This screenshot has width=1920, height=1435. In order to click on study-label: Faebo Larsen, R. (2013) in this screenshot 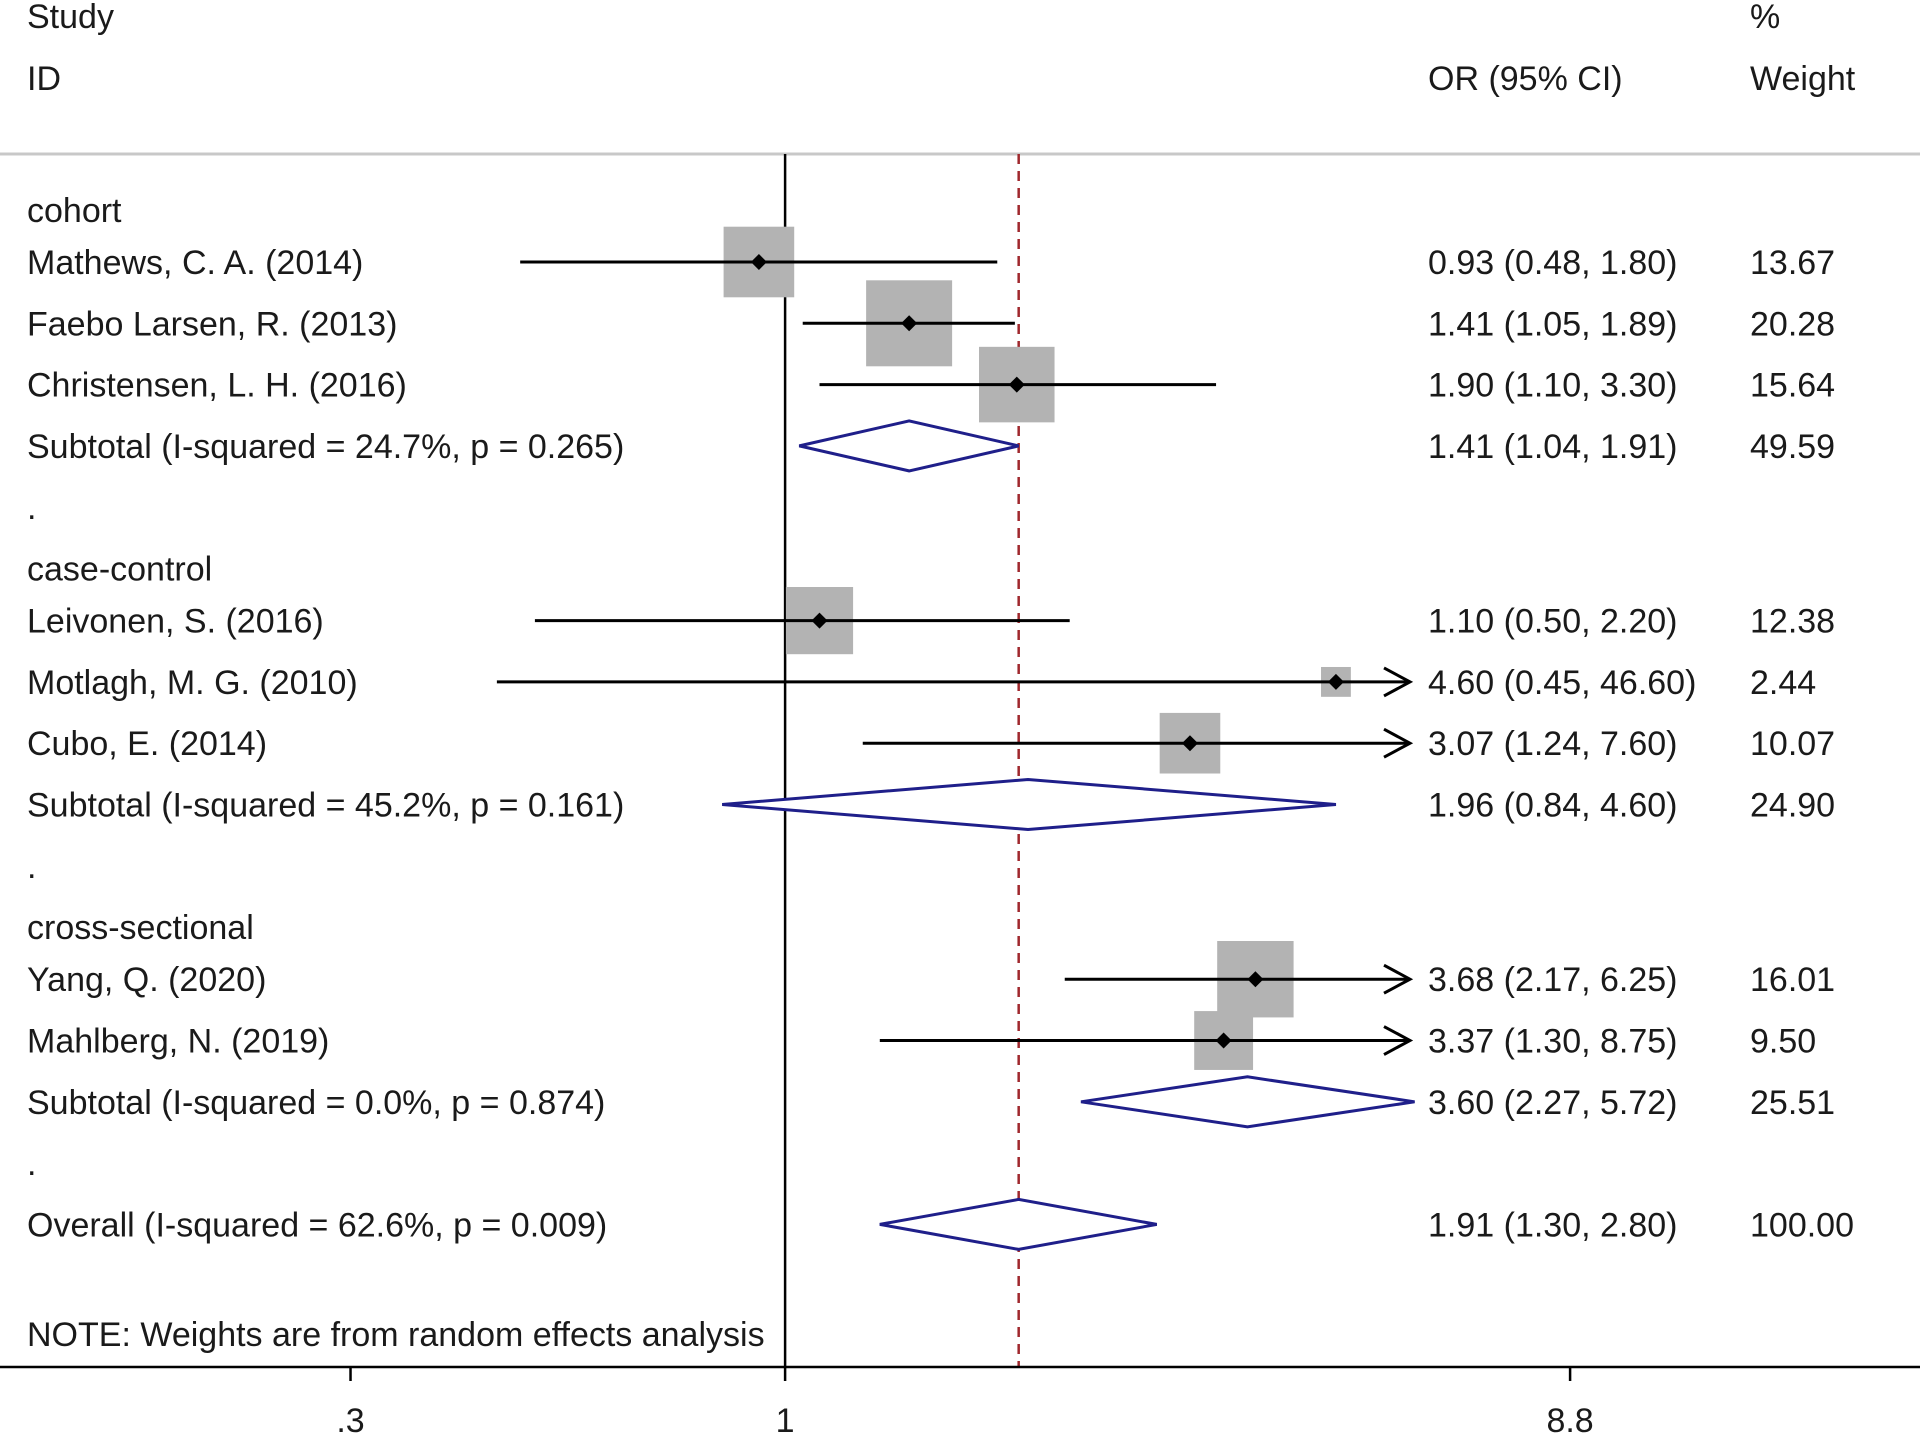, I will do `click(212, 324)`.